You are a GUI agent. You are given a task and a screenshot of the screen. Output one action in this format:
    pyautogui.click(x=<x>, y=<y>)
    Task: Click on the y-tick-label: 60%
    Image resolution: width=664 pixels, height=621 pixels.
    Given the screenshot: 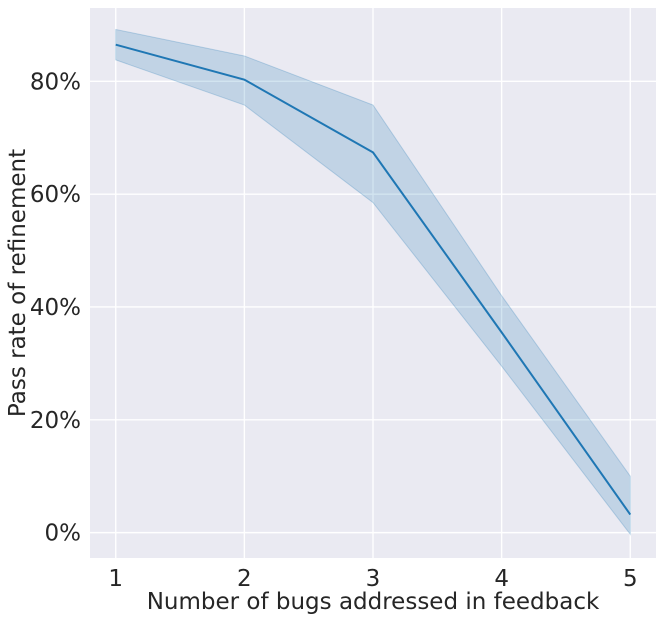 What is the action you would take?
    pyautogui.click(x=55, y=195)
    